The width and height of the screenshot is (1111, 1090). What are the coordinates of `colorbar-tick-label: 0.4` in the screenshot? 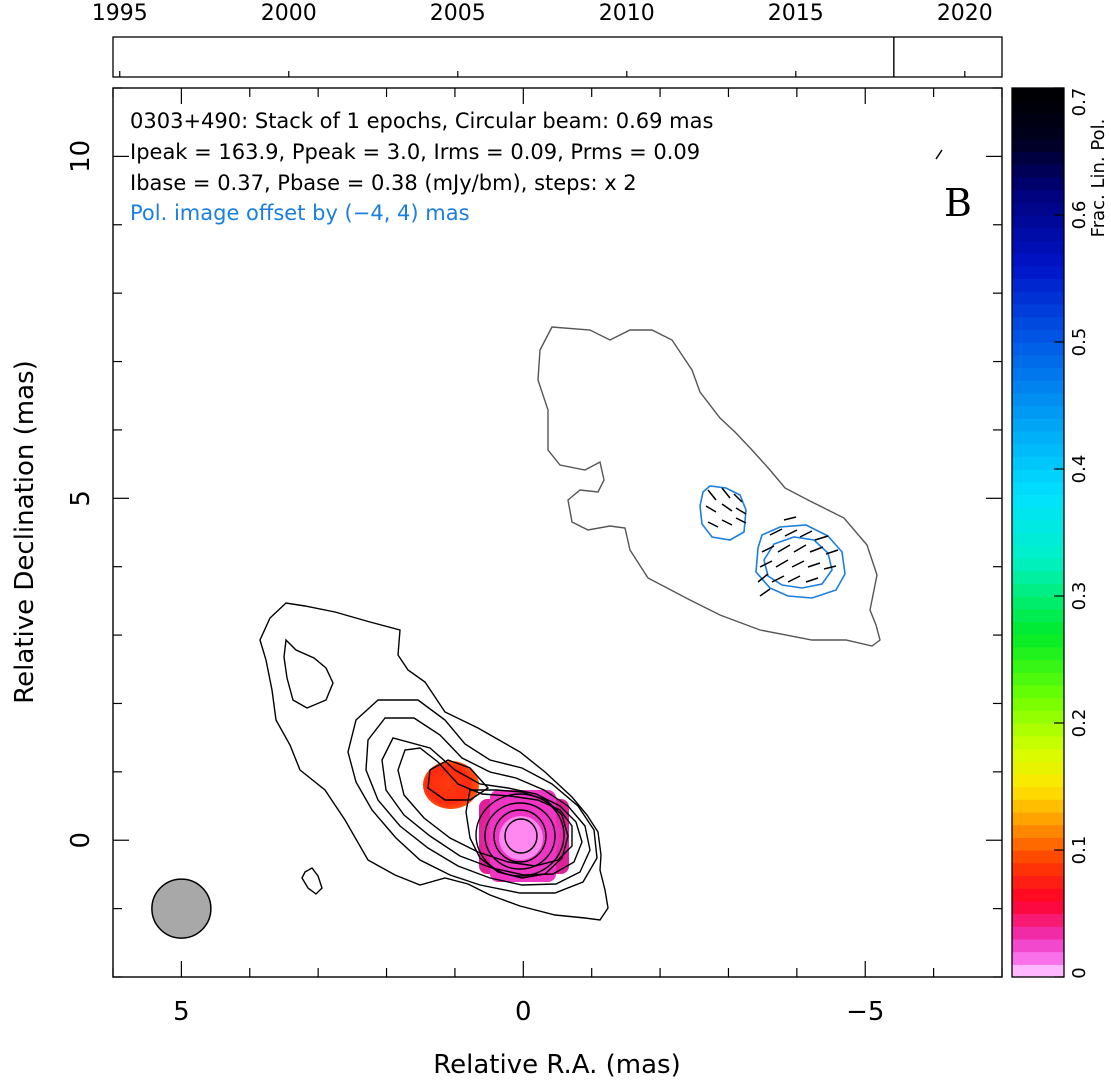 It's located at (1079, 469).